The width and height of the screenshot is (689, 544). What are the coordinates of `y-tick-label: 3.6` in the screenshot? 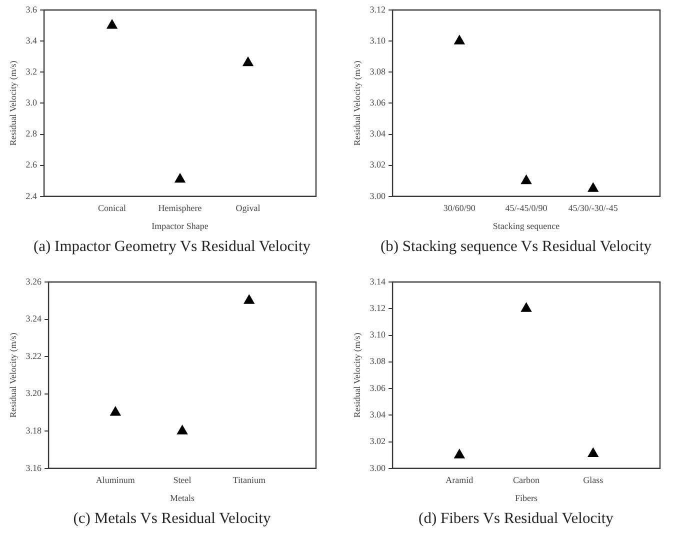 It's located at (32, 9).